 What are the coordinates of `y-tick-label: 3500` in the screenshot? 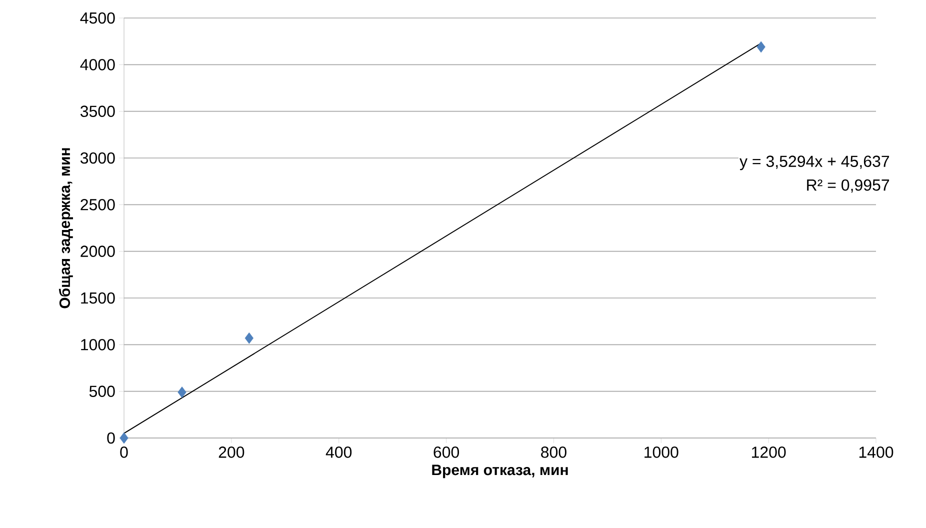 It's located at (97, 112).